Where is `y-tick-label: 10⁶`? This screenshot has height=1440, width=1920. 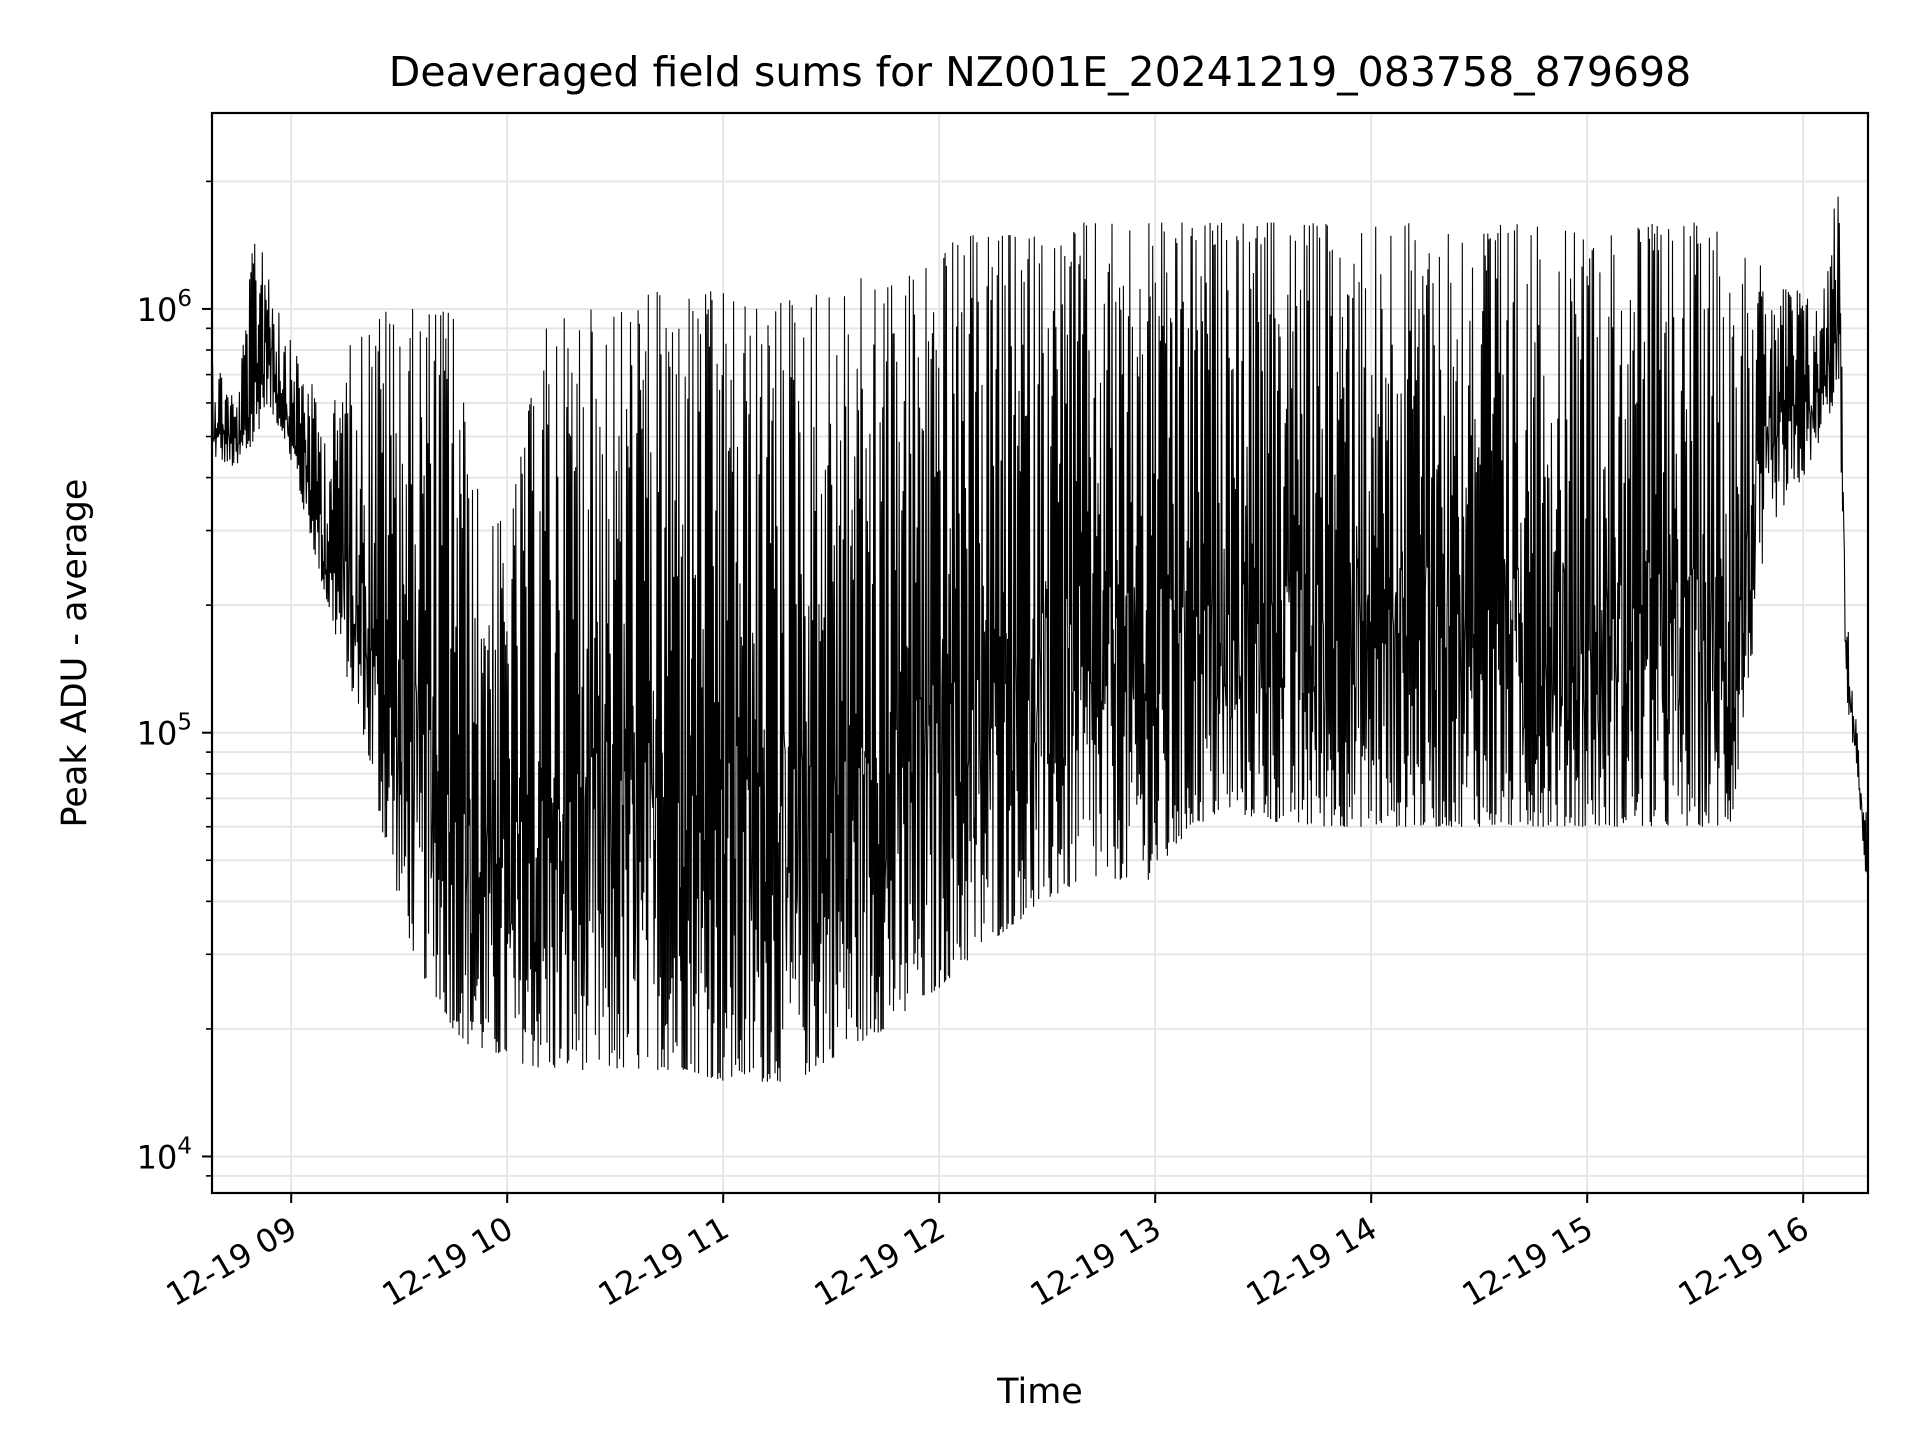
y-tick-label: 10⁶ is located at coordinates (164, 307).